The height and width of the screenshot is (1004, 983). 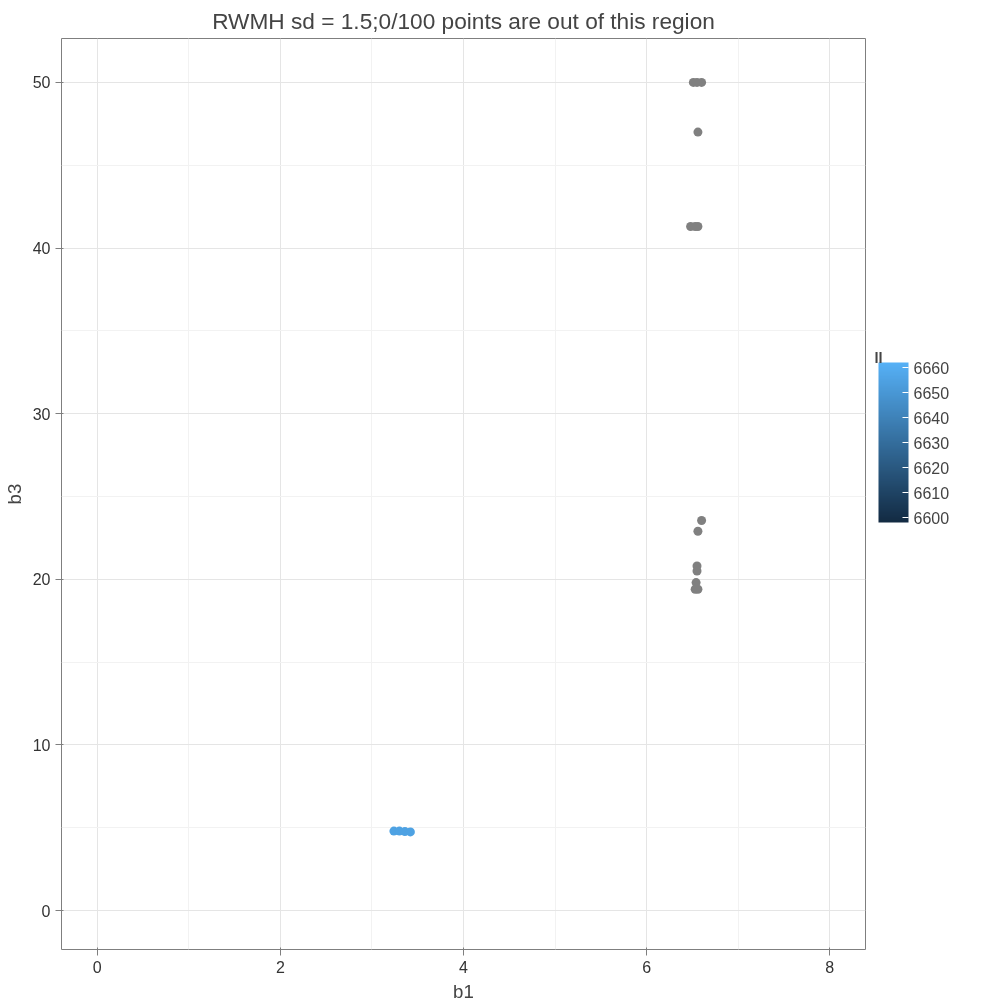 What do you see at coordinates (931, 368) in the screenshot?
I see `color-bar-label: 6660` at bounding box center [931, 368].